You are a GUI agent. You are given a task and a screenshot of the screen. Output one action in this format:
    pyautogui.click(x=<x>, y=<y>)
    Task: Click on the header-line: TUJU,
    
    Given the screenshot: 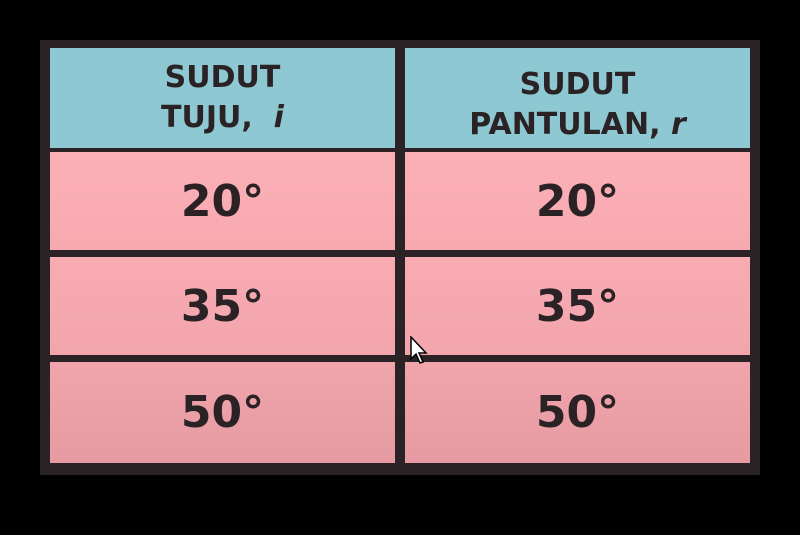 What is the action you would take?
    pyautogui.click(x=207, y=117)
    